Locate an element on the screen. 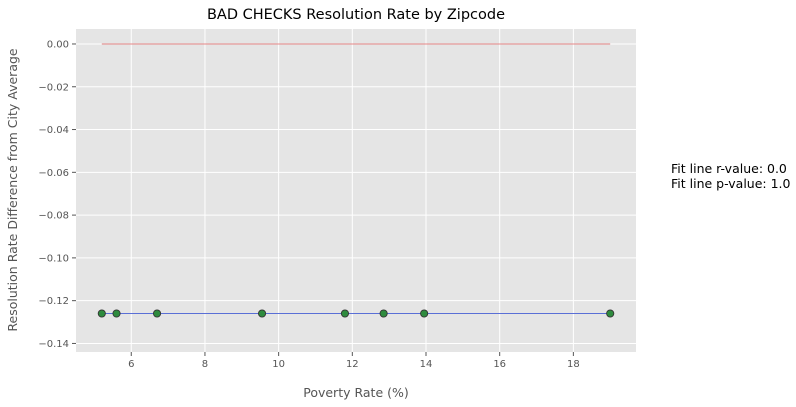  x-tick-label: 10 is located at coordinates (278, 364).